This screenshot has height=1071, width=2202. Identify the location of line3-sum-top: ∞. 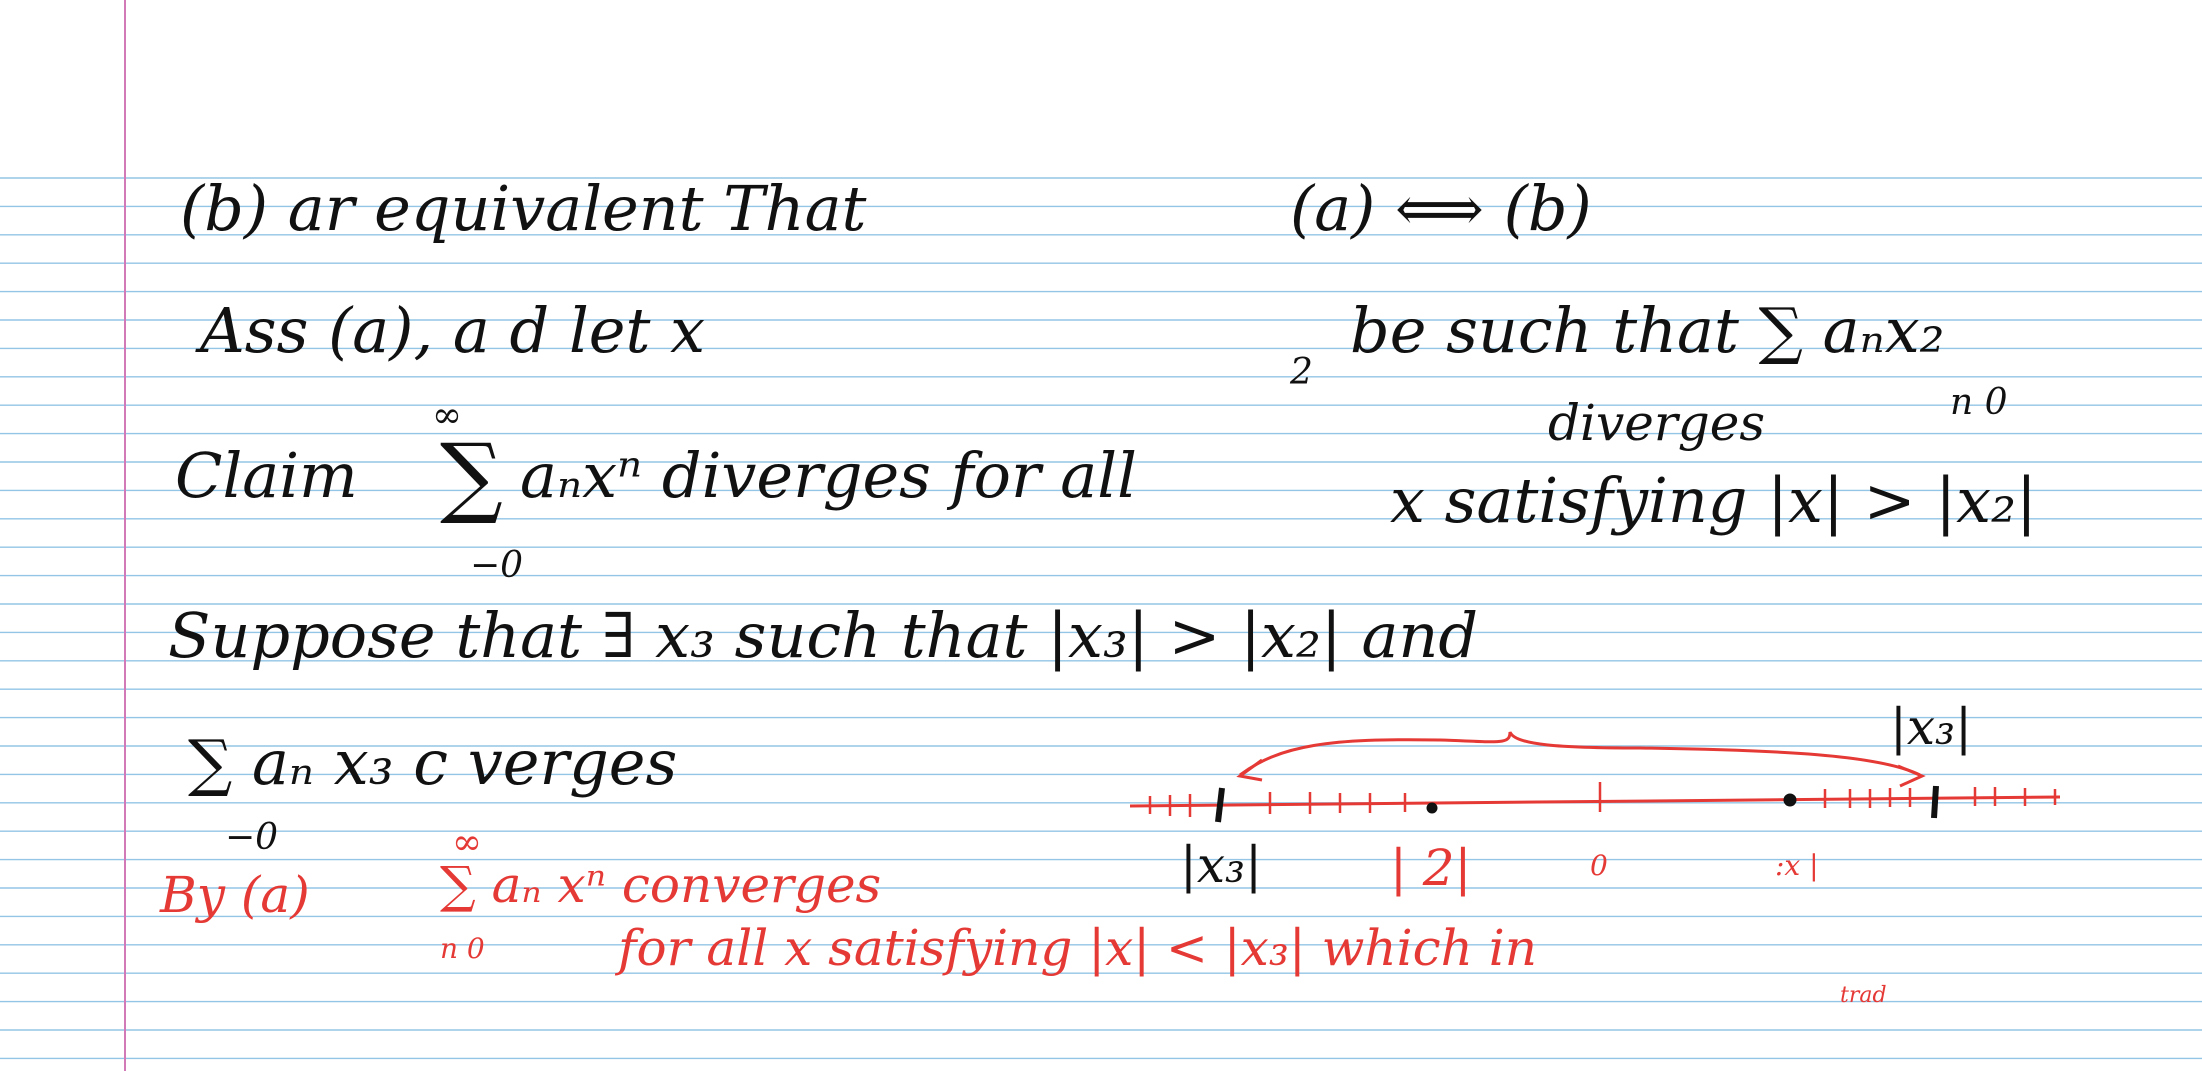
(447, 415).